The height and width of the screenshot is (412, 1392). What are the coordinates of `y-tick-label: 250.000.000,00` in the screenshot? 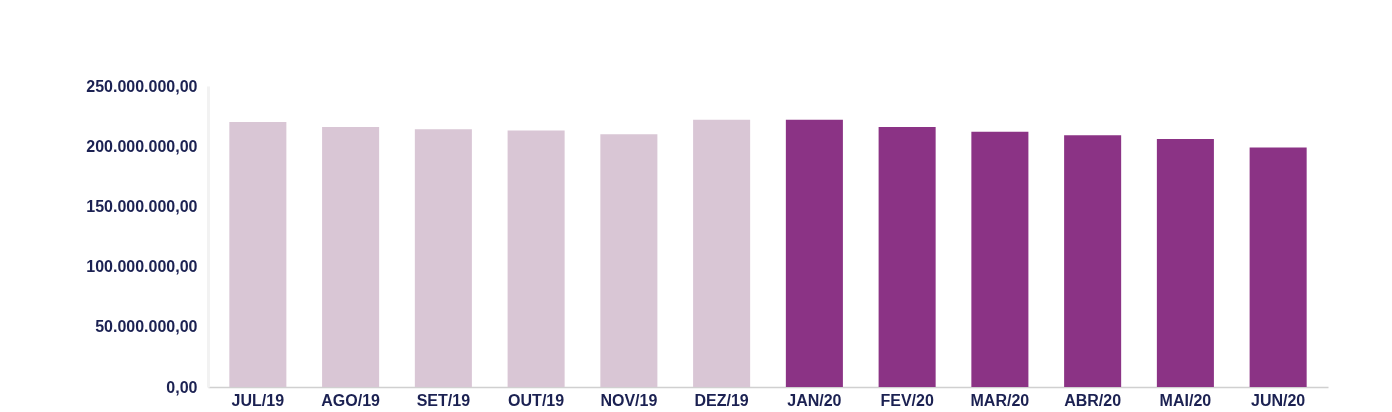 It's located at (142, 86).